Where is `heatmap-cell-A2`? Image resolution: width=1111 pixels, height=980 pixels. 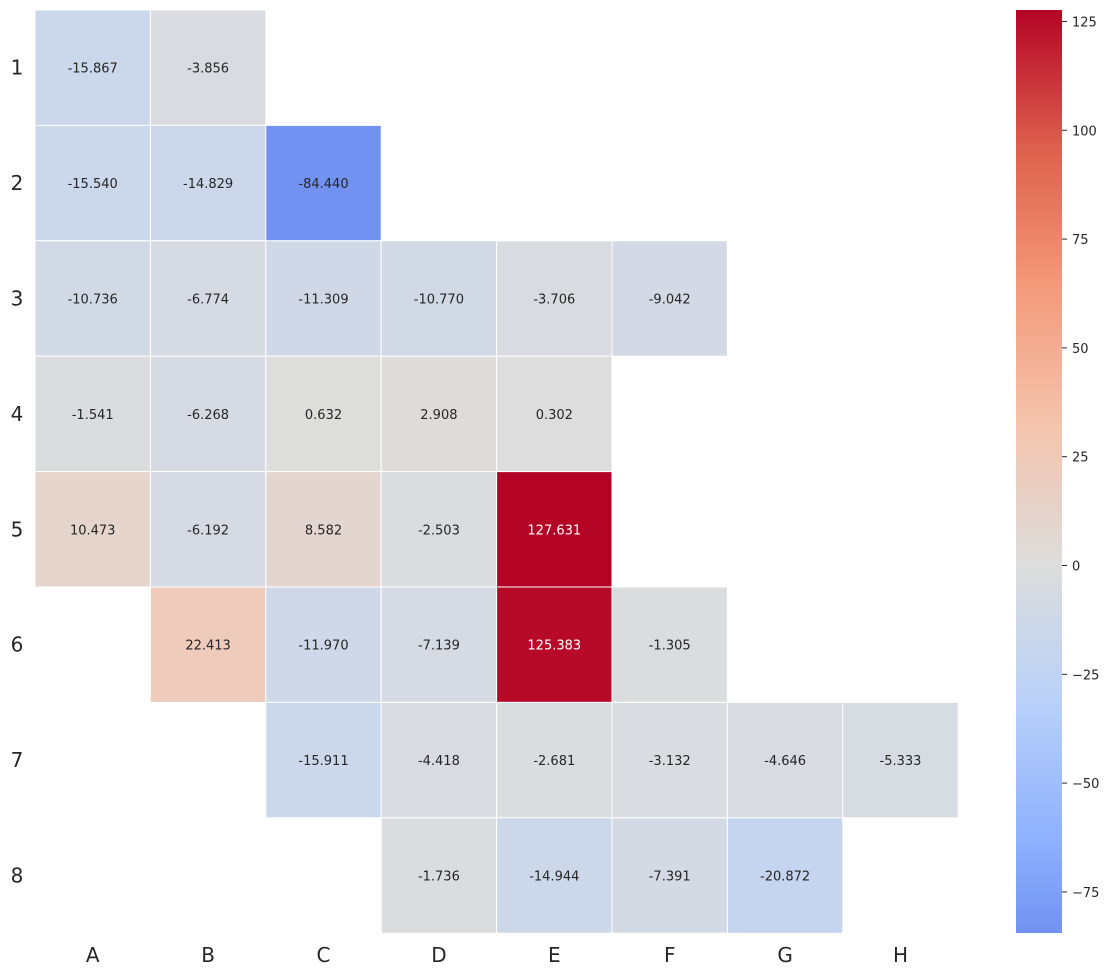
heatmap-cell-A2 is located at coordinates (92, 183).